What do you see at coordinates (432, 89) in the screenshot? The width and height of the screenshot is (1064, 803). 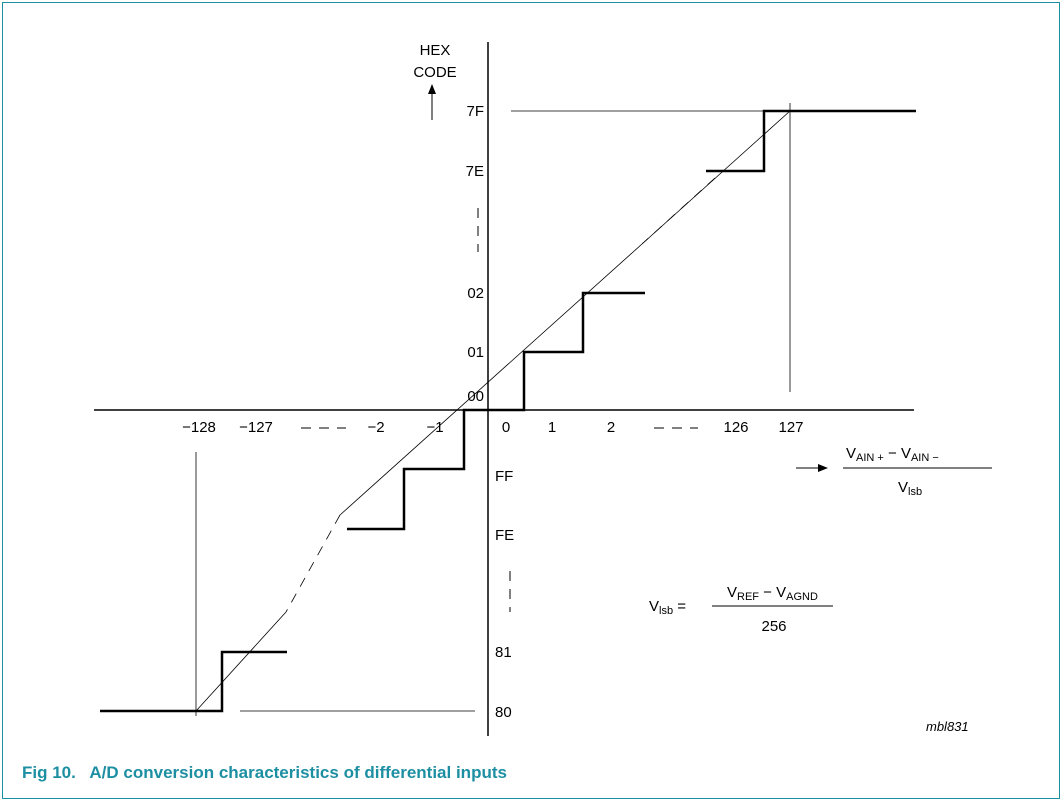 I see `y-axis-arrow-head` at bounding box center [432, 89].